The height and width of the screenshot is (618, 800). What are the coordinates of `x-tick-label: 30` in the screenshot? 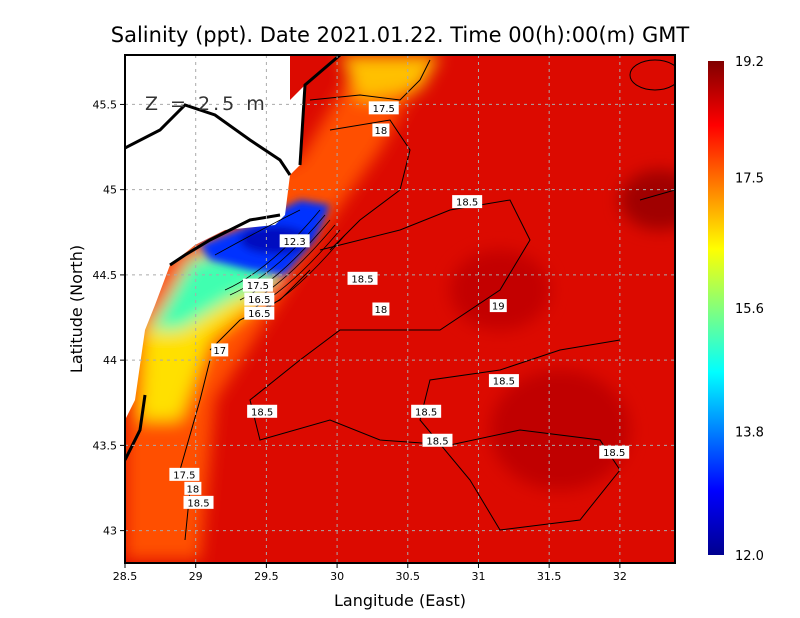 It's located at (337, 576).